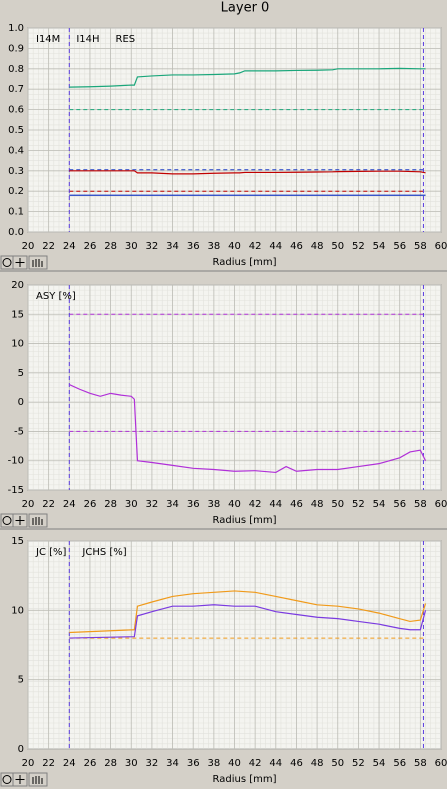  What do you see at coordinates (16, 89) in the screenshot?
I see `y-tick-label: 0.7` at bounding box center [16, 89].